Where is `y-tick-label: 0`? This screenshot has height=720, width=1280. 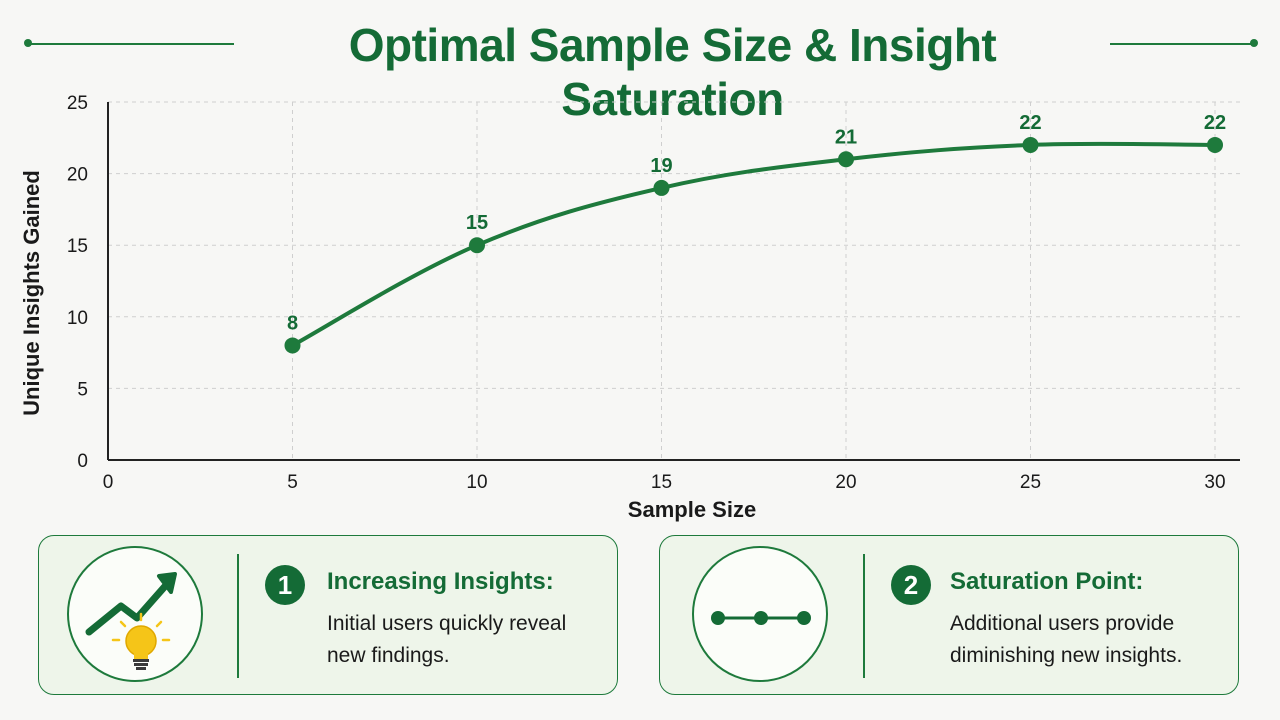
y-tick-label: 0 is located at coordinates (82, 461).